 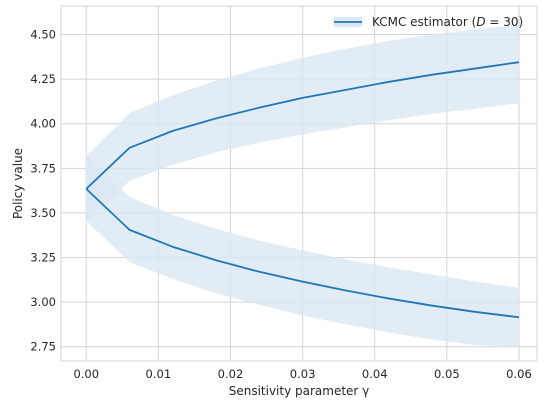 What do you see at coordinates (43, 124) in the screenshot?
I see `y-tick-label: 4.00` at bounding box center [43, 124].